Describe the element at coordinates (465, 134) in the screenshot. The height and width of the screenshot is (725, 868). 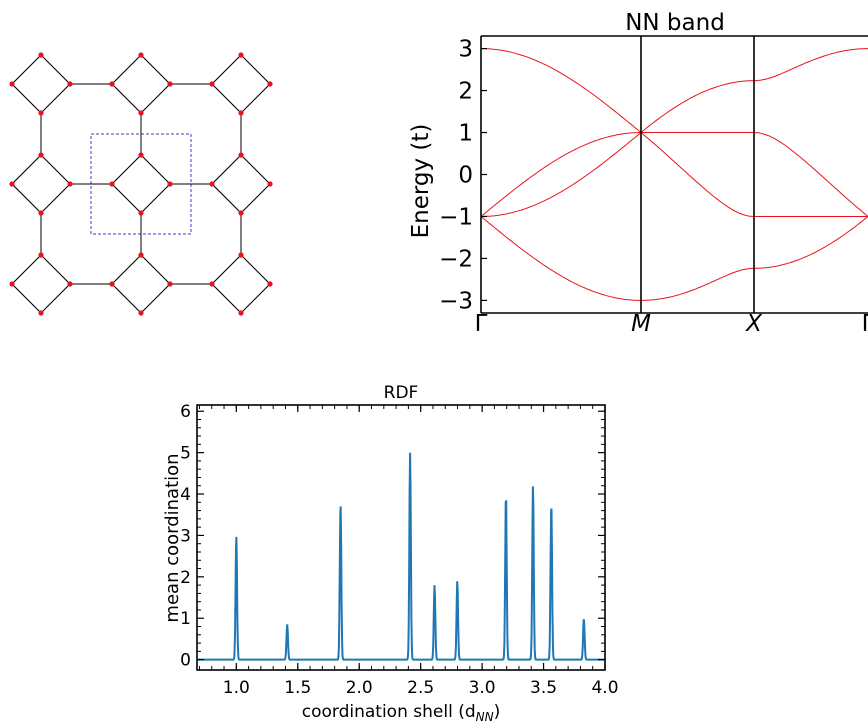
I see `band-y-tick-label: 1` at that location.